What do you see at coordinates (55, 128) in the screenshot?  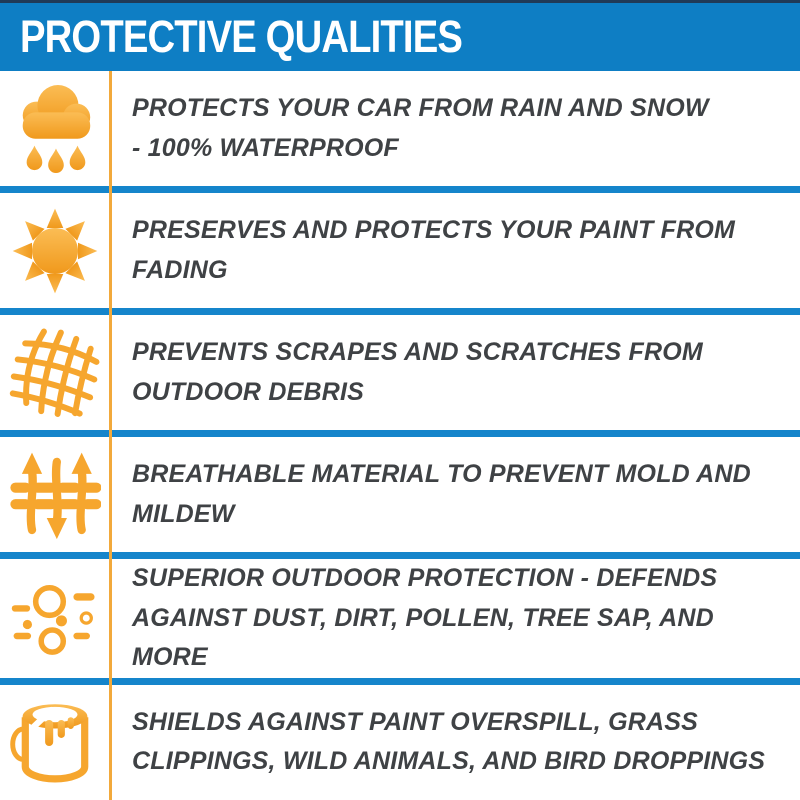 I see `rain-cloud-icon` at bounding box center [55, 128].